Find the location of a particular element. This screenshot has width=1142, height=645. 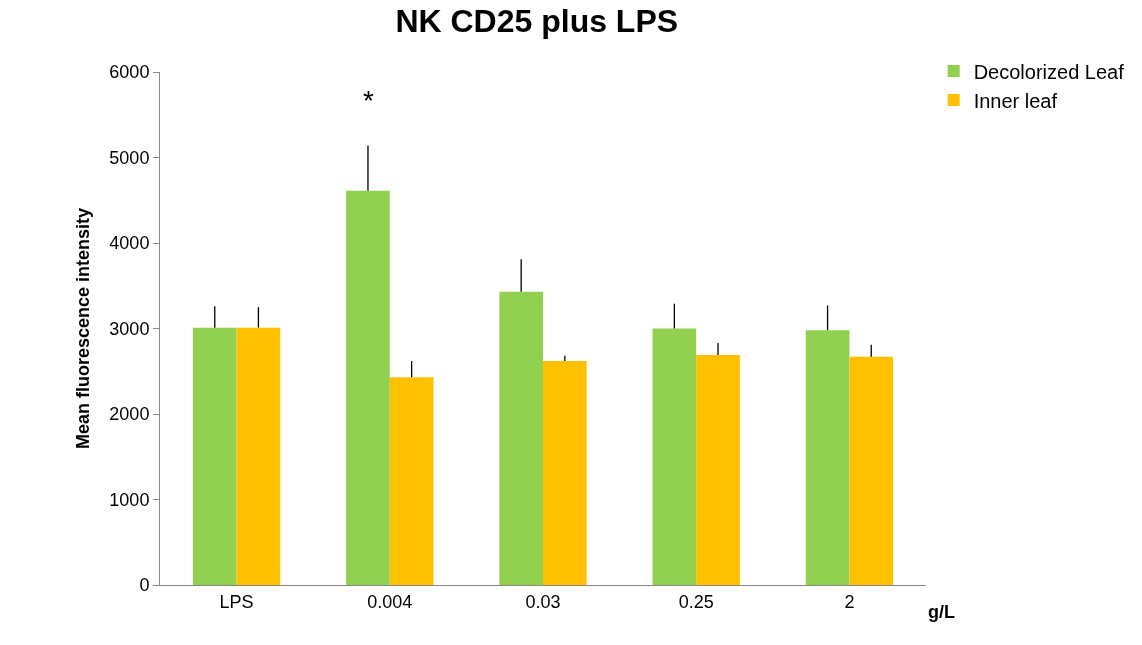

legend-label: Inner leaf is located at coordinates (1015, 100).